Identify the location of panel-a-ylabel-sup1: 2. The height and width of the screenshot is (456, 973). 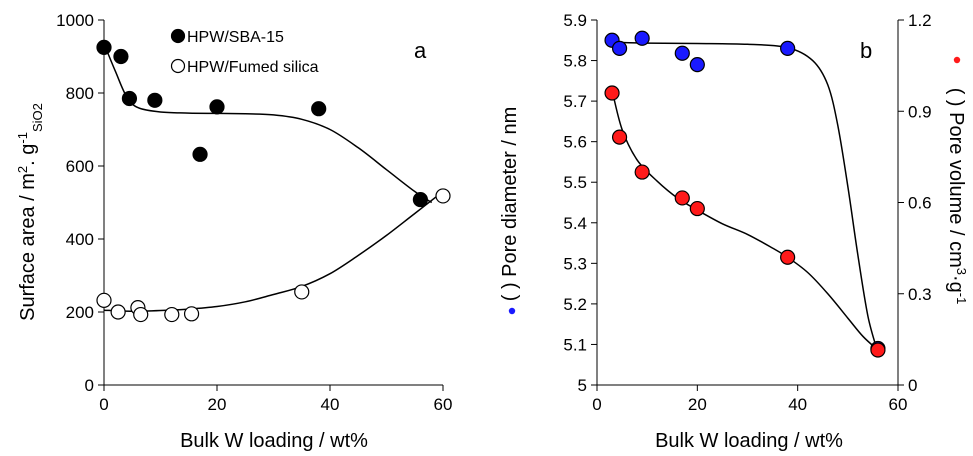
(22, 169).